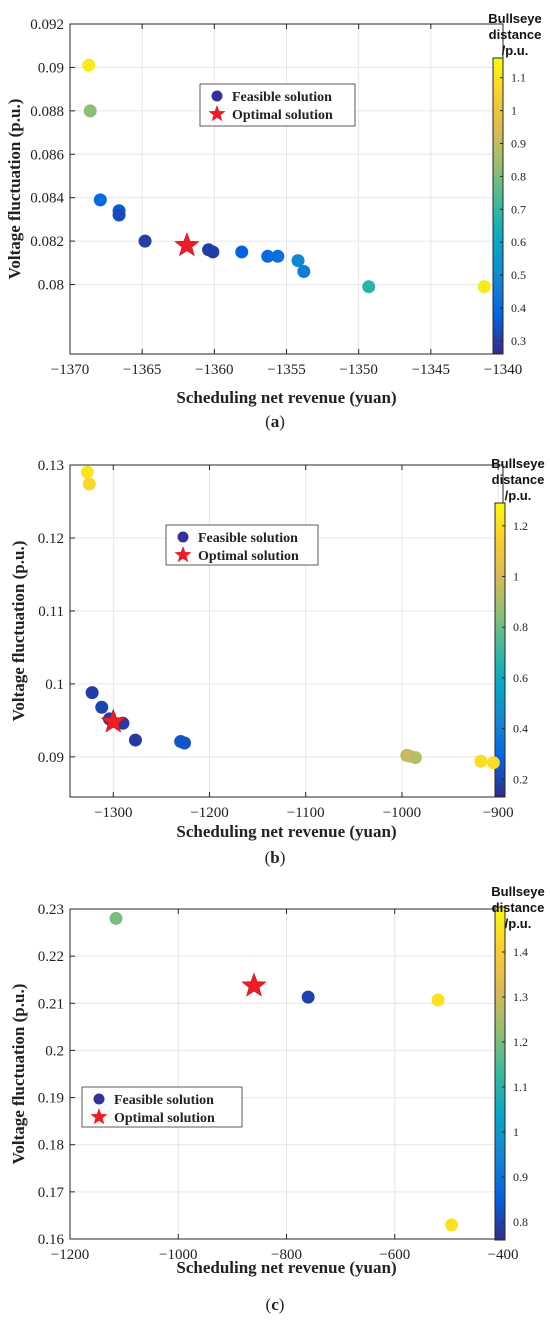 The height and width of the screenshot is (1322, 550). I want to click on caption-a: (a), so click(275, 421).